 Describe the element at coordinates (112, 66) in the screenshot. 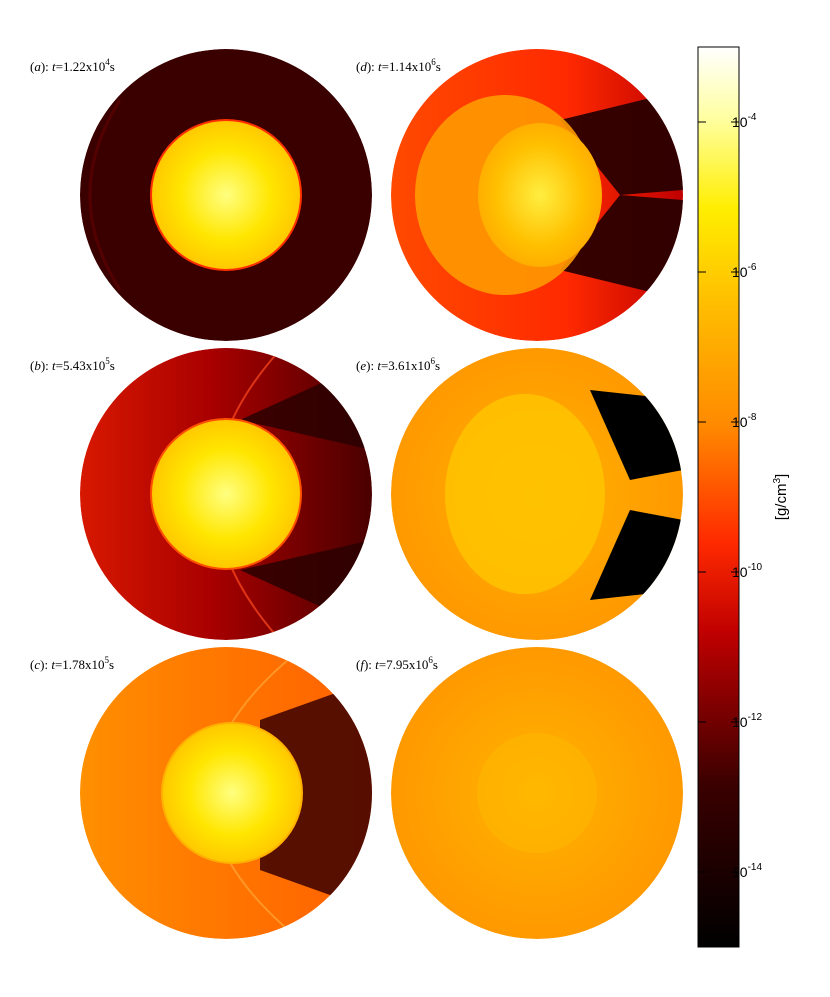

I see `panel-a-unit: s` at that location.